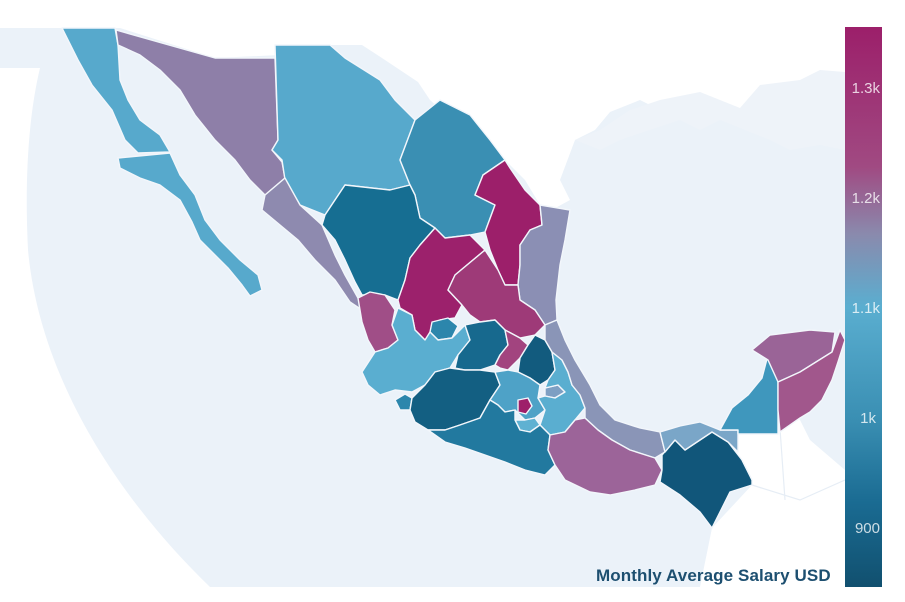 This screenshot has width=905, height=602. I want to click on legend-tick-1100: 1.1k, so click(865, 308).